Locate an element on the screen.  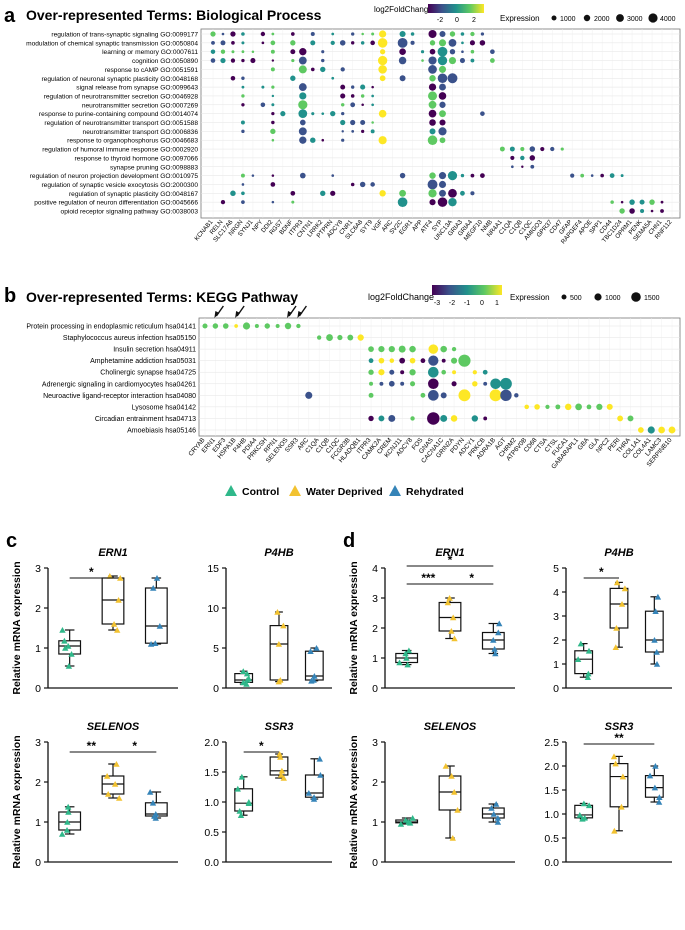
group-legend: Control Water Deprived Rehydrated is located at coordinates (344, 491).